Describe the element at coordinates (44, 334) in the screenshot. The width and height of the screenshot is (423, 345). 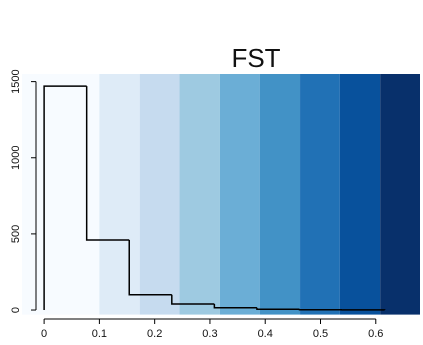
I see `x-tick-label: 0` at that location.